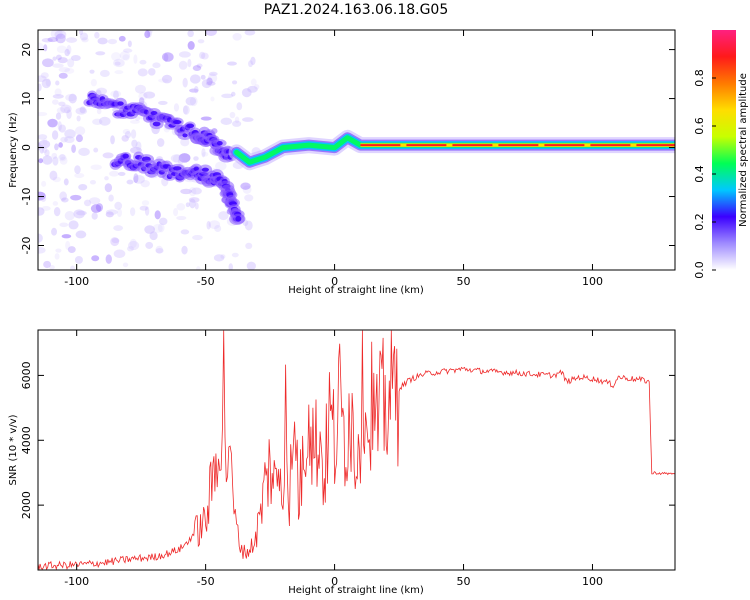  Describe the element at coordinates (26, 440) in the screenshot. I see `snr-y-tick-label: 4000` at that location.